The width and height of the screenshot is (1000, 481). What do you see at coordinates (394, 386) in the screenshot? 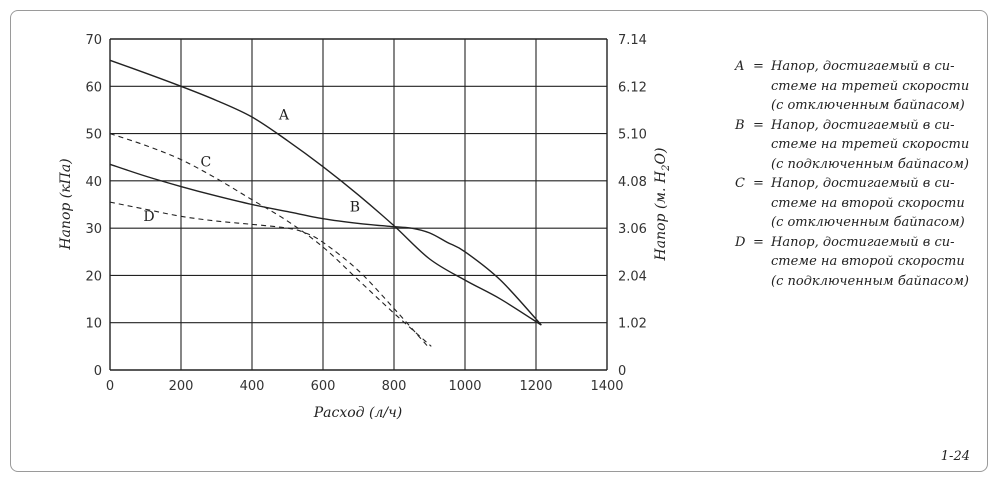
I see `x-tick-label: 800` at bounding box center [394, 386].